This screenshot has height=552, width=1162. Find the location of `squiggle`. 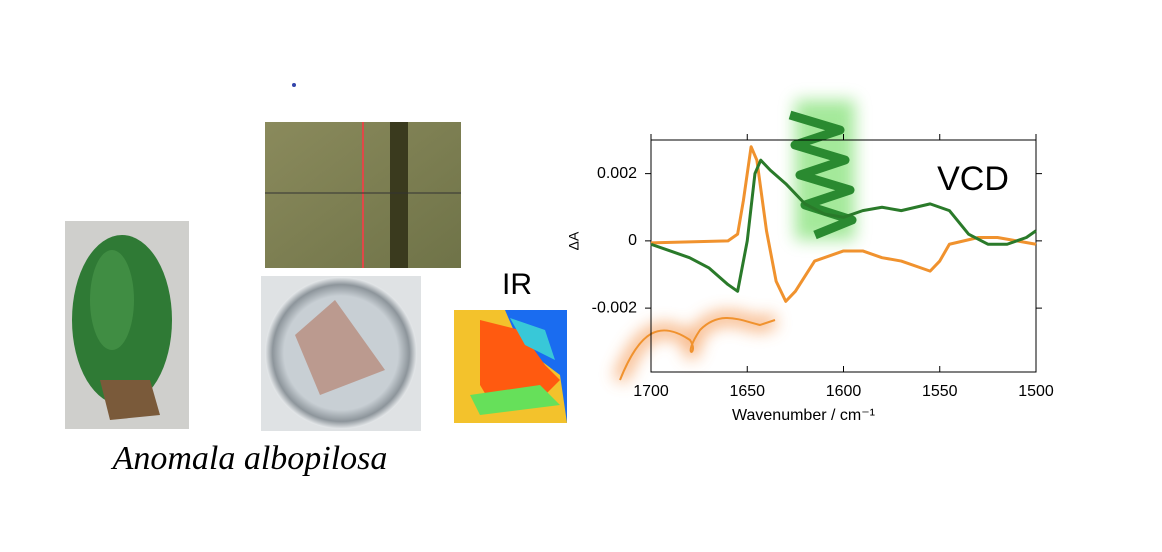

squiggle is located at coordinates (697, 349).